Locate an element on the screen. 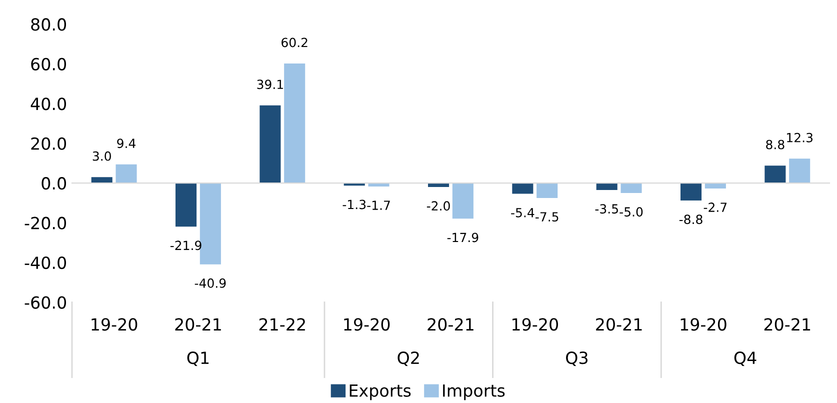 The width and height of the screenshot is (837, 403). data-label: 3.0 is located at coordinates (101, 156).